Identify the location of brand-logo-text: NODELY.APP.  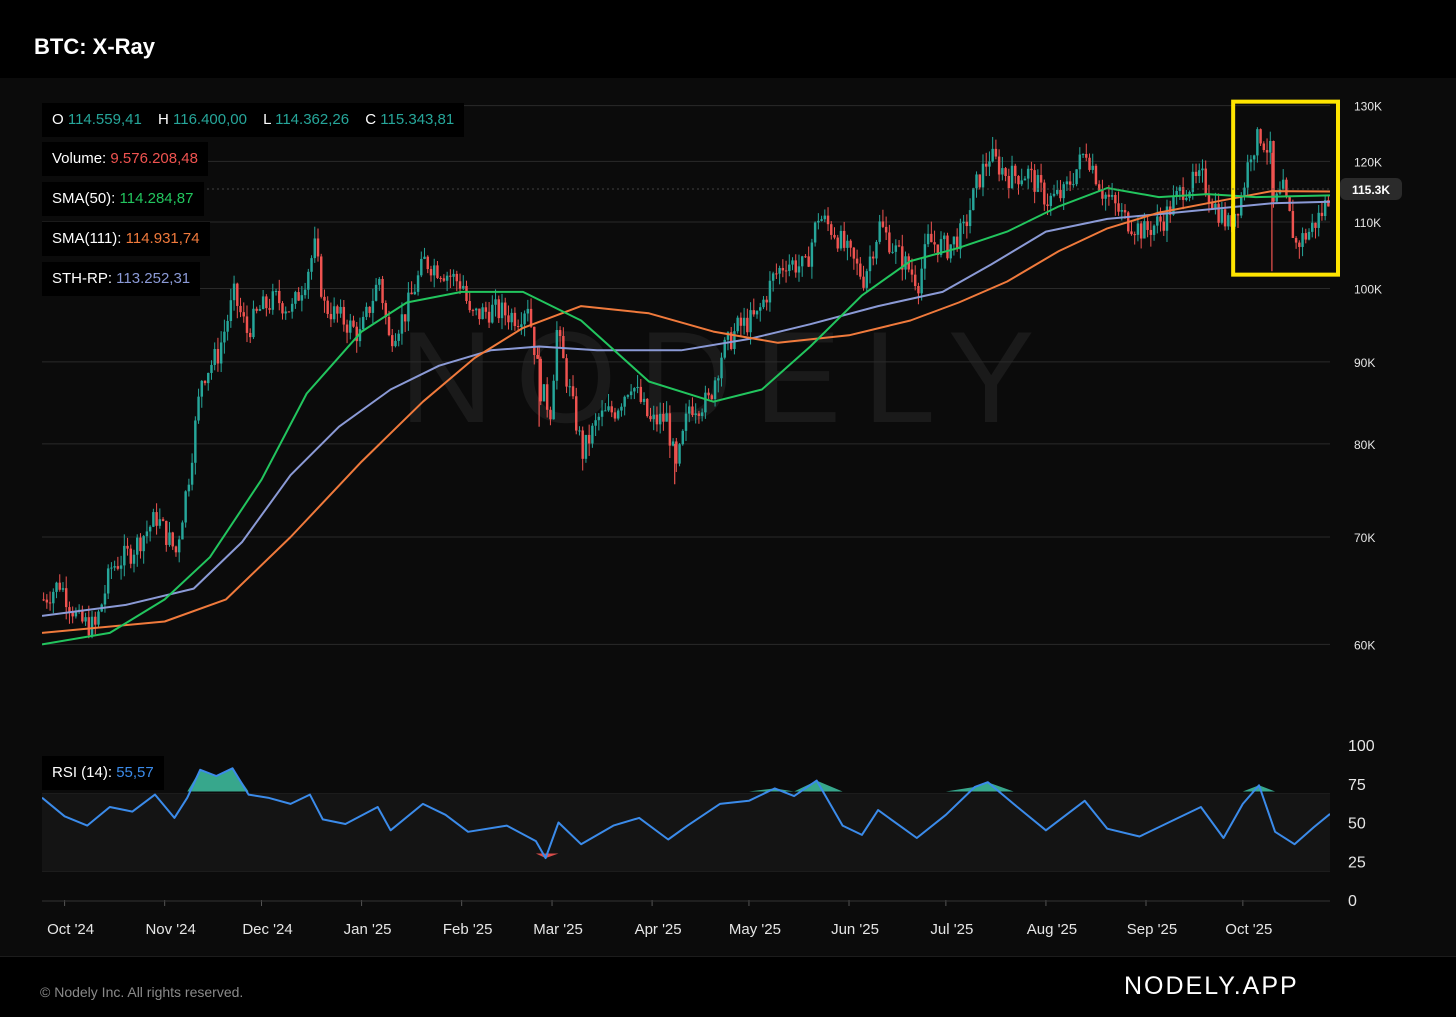
(1211, 986).